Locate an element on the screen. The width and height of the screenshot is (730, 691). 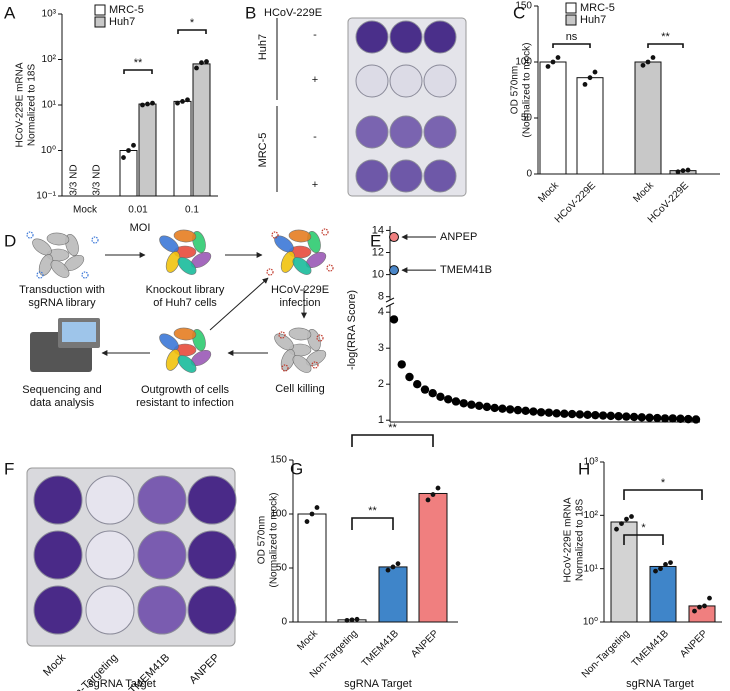
panel-letter: H is located at coordinates (584, 468).